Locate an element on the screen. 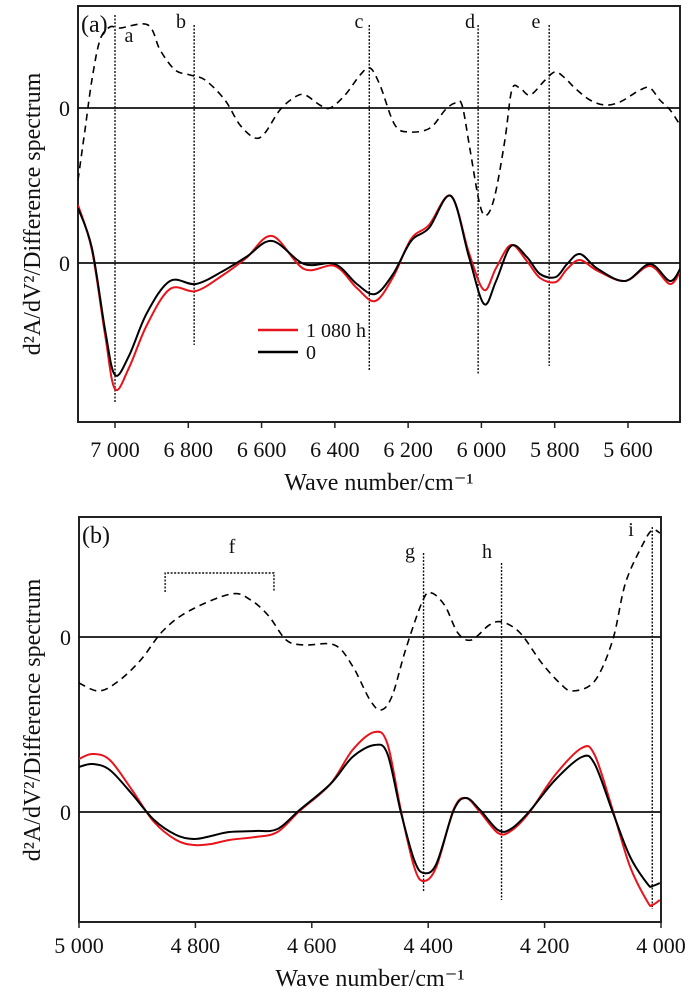  x-tick-label: 6 400 is located at coordinates (335, 449).